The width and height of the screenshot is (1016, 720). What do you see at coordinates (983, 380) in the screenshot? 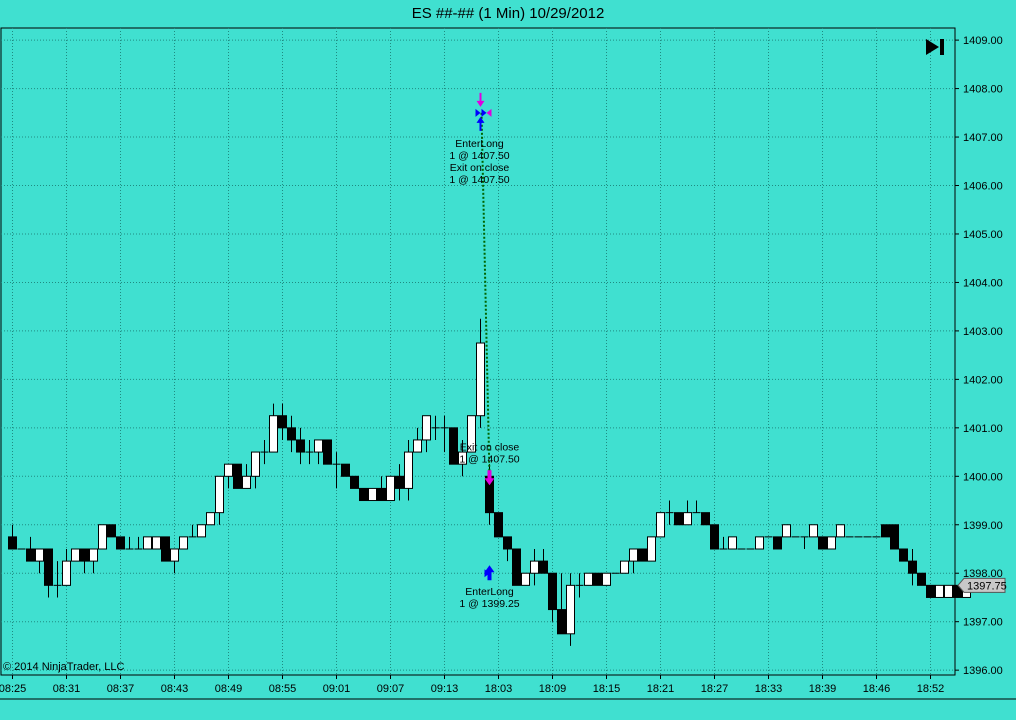
I see `y-tick-label: 1402.00` at bounding box center [983, 380].